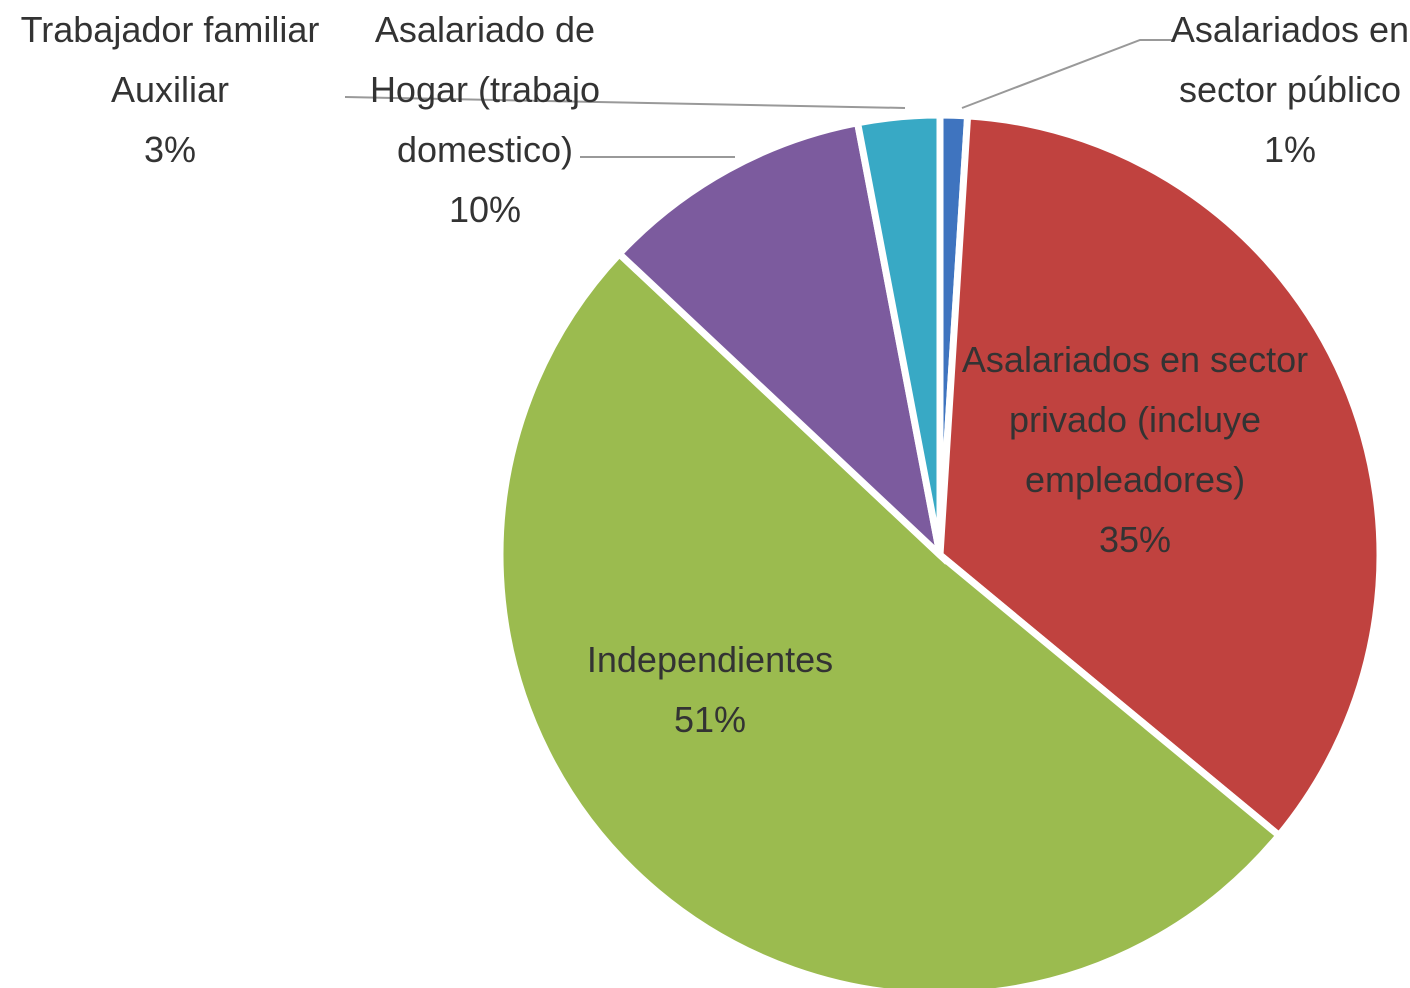 The width and height of the screenshot is (1410, 988). I want to click on value-label: 3%, so click(170, 149).